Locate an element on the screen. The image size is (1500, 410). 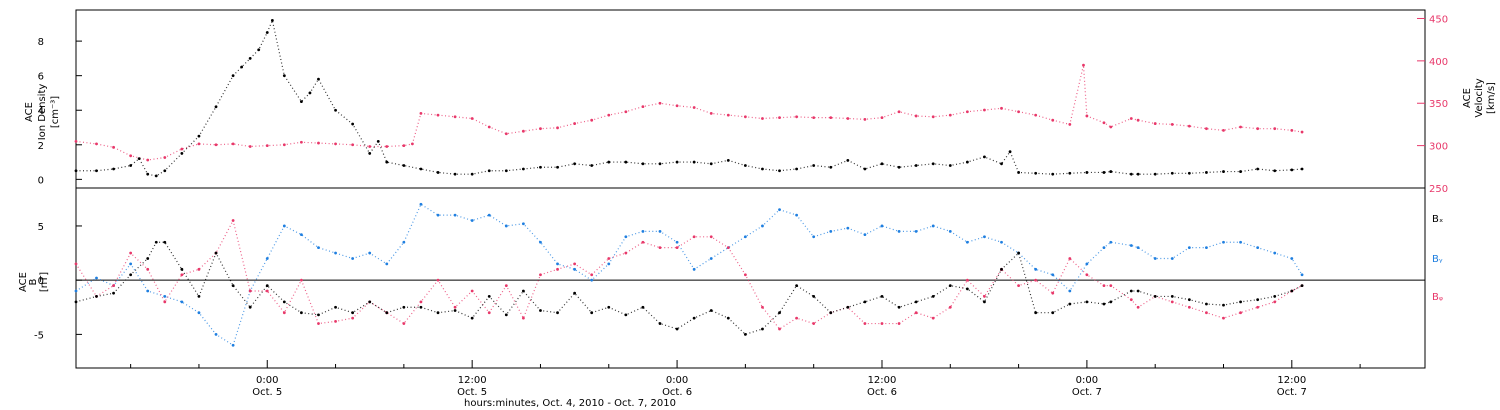
top-left-ytick-label: 8 is located at coordinates (41, 42).